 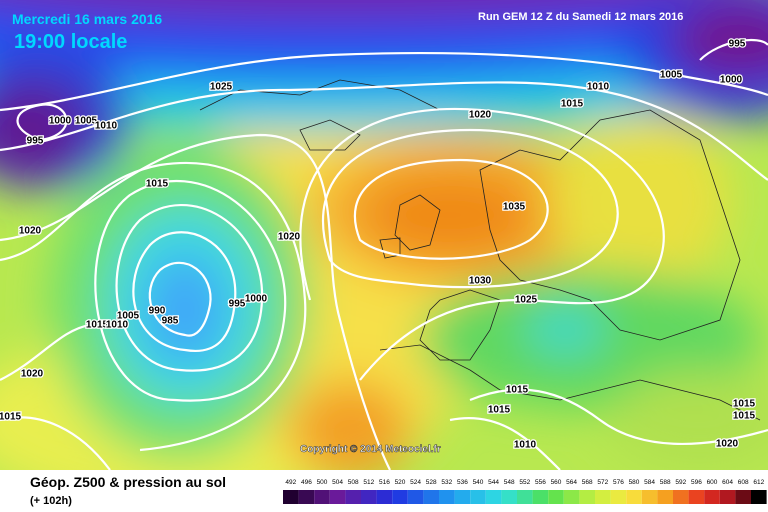 What do you see at coordinates (87, 19) in the screenshot?
I see `date: Mercredi 16 mars 2016` at bounding box center [87, 19].